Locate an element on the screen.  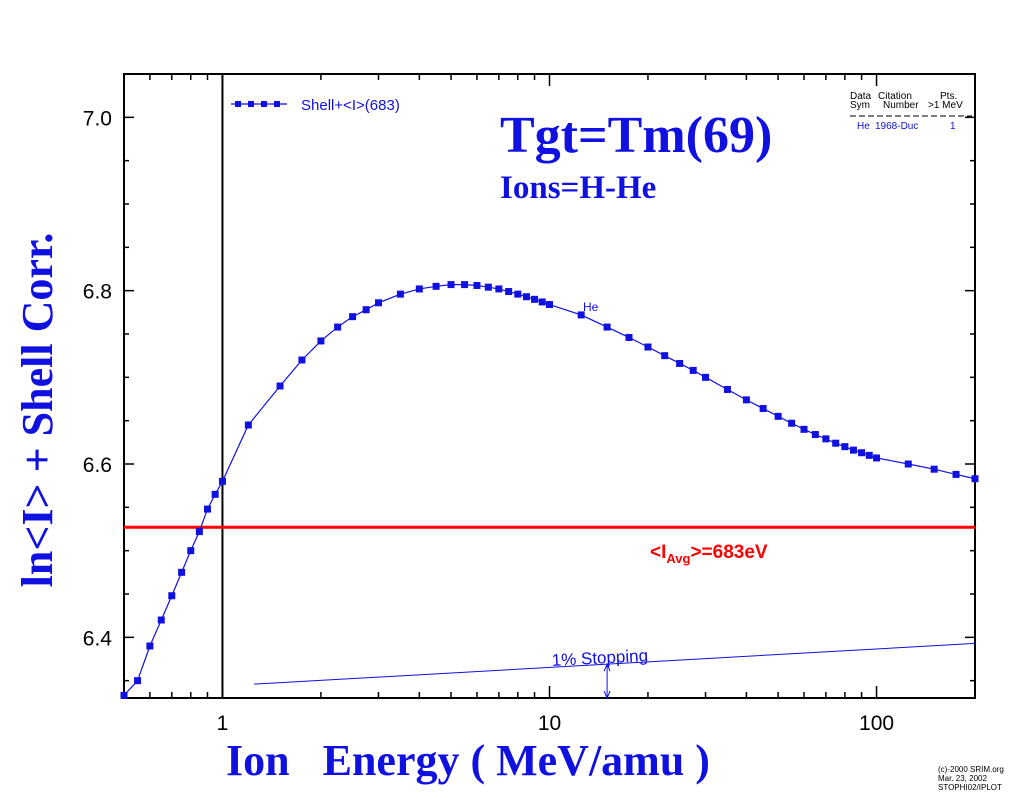
stopping-arrow-head-down is located at coordinates (607, 695).